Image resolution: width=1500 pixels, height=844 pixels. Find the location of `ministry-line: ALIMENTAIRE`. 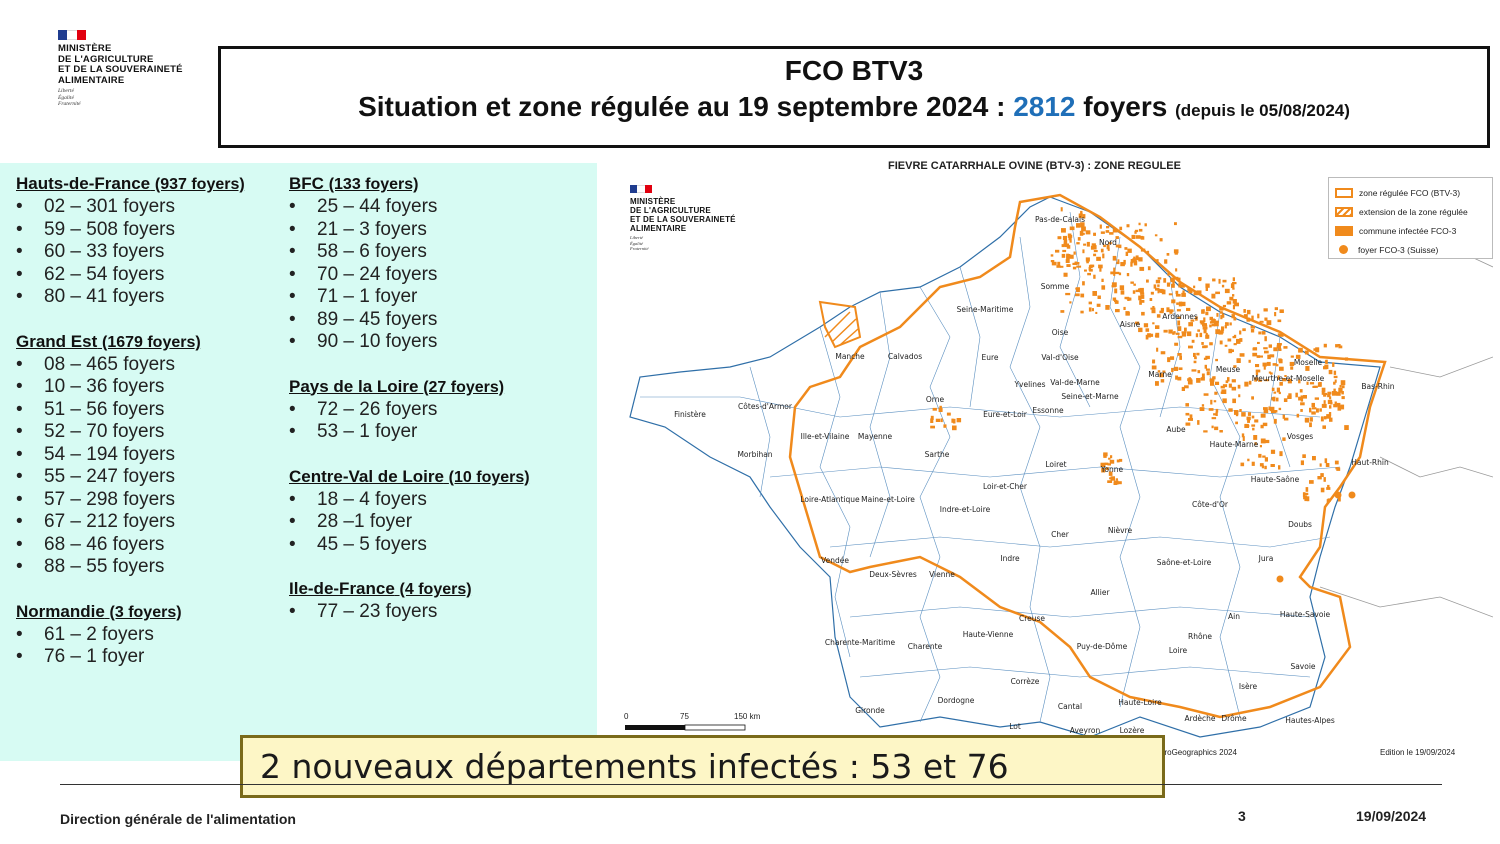

ministry-line: ALIMENTAIRE is located at coordinates (91, 80).